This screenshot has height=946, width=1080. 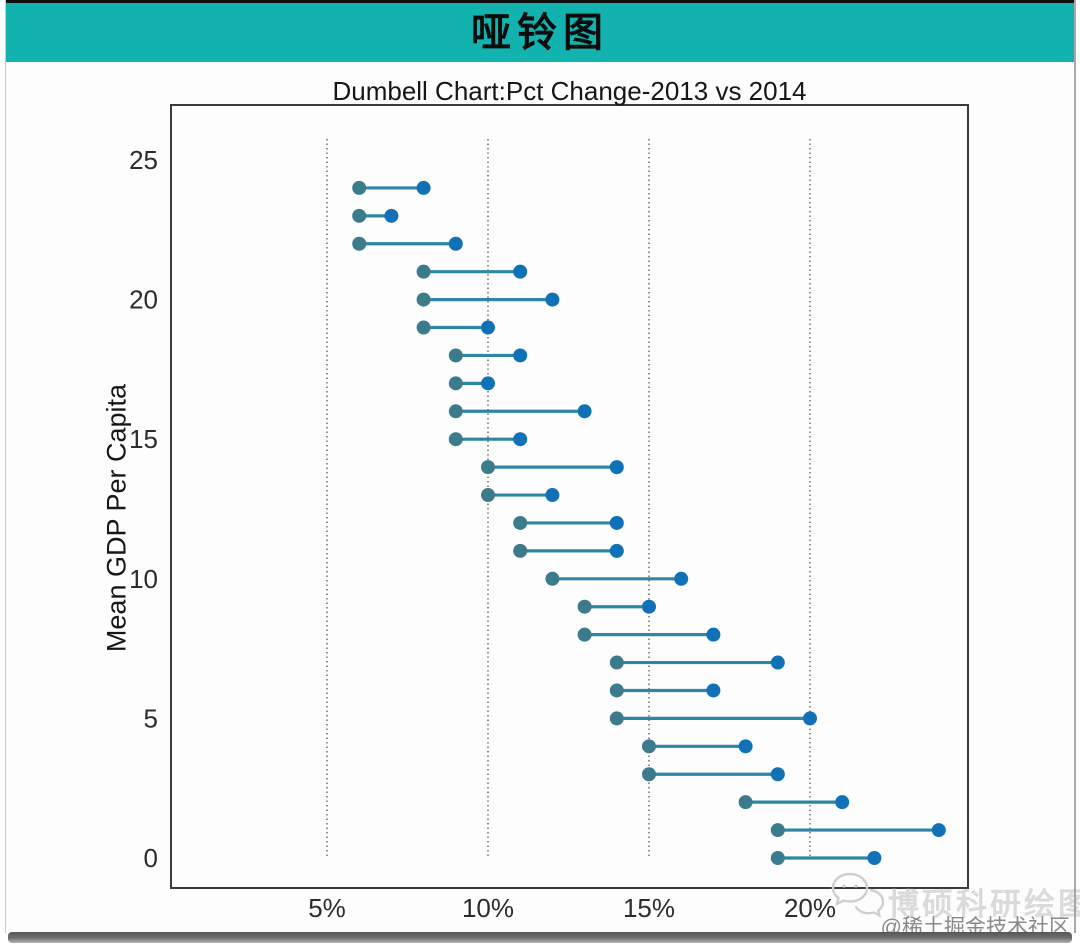 I want to click on y-tick-label: 25, so click(x=143, y=160).